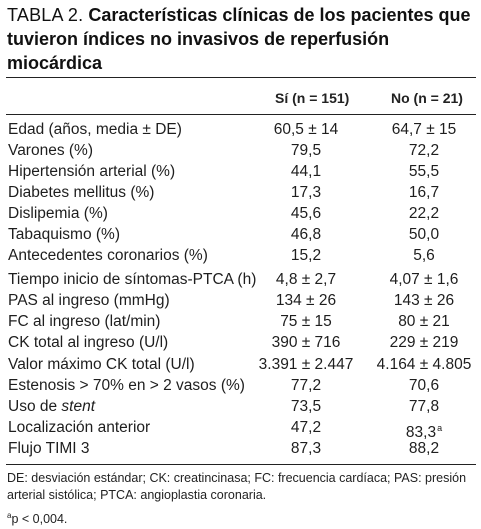  I want to click on footnote-sup: a, so click(9, 515).